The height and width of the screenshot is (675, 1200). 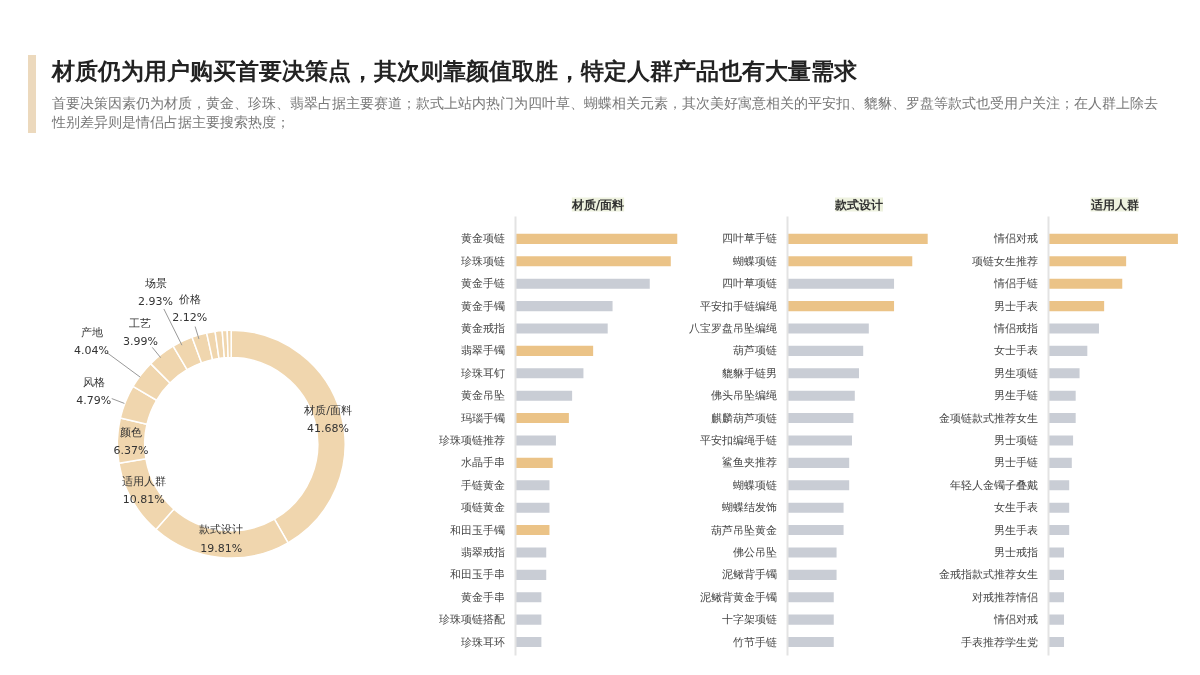 What do you see at coordinates (605, 113) in the screenshot?
I see `text: 首要决策因素仍为材质，黄金、珍珠、翡翠占据主要赛道；款式上站内热门为四叶草、蝴蝶相关元素，其次美好寓意相关的平安扣、貔貅、罗盘等款式也受用户关注；在人群上除去性别差异则是情侣占据主要搜索热度；` at bounding box center [605, 113].